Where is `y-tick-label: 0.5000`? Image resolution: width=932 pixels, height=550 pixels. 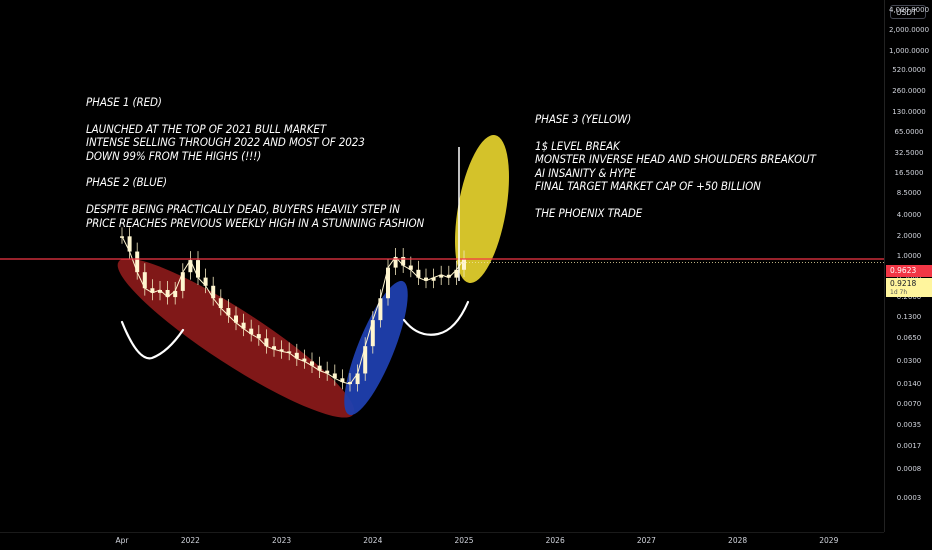 y-tick-label: 0.5000 is located at coordinates (909, 277).